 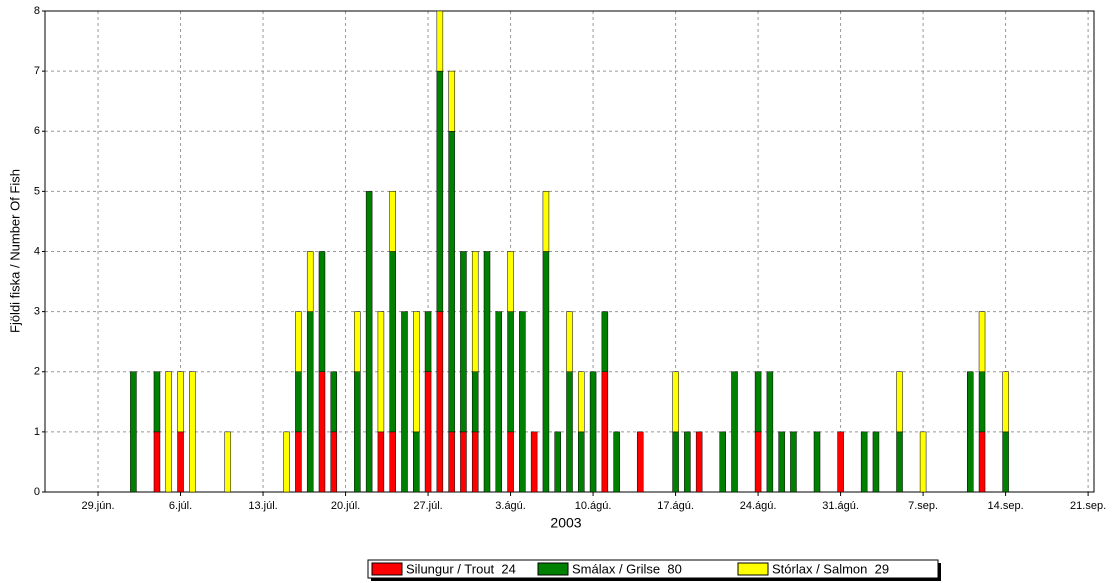 I want to click on y-tick-label: 5, so click(x=37, y=191).